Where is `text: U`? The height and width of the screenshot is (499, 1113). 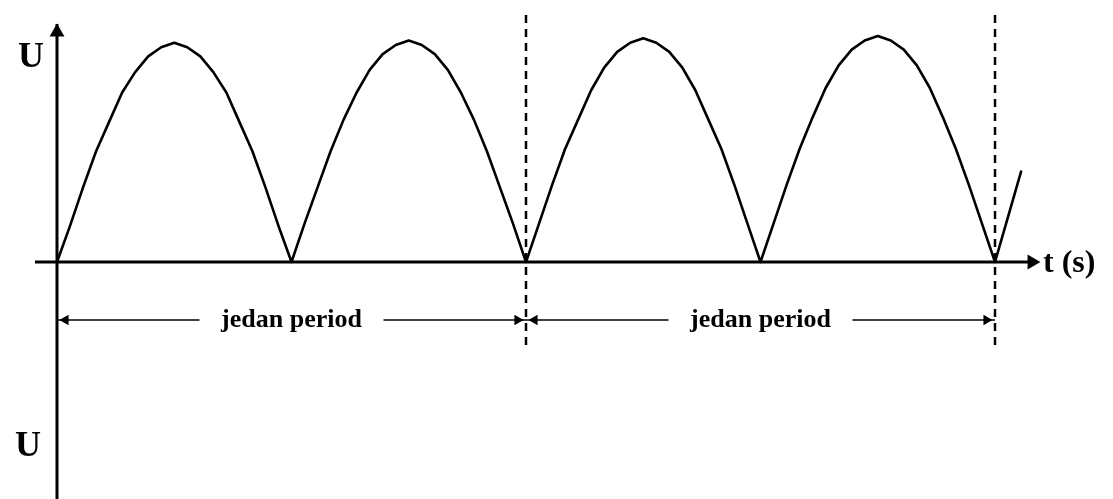 text: U is located at coordinates (28, 444).